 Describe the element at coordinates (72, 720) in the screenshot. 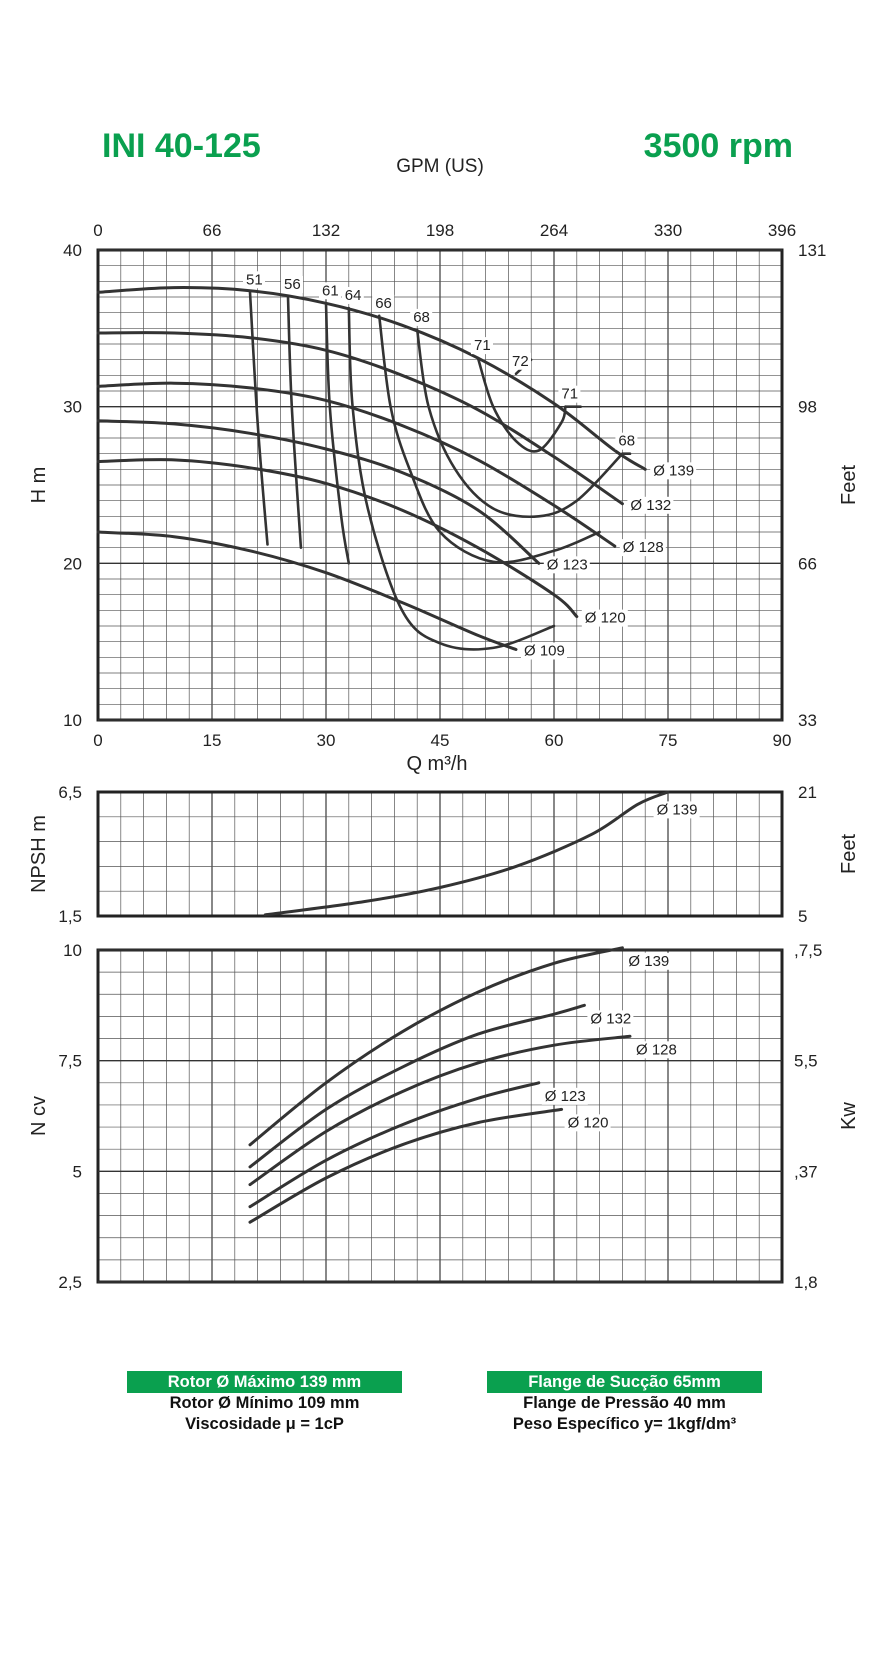

I see `y-tick-label: 10` at that location.